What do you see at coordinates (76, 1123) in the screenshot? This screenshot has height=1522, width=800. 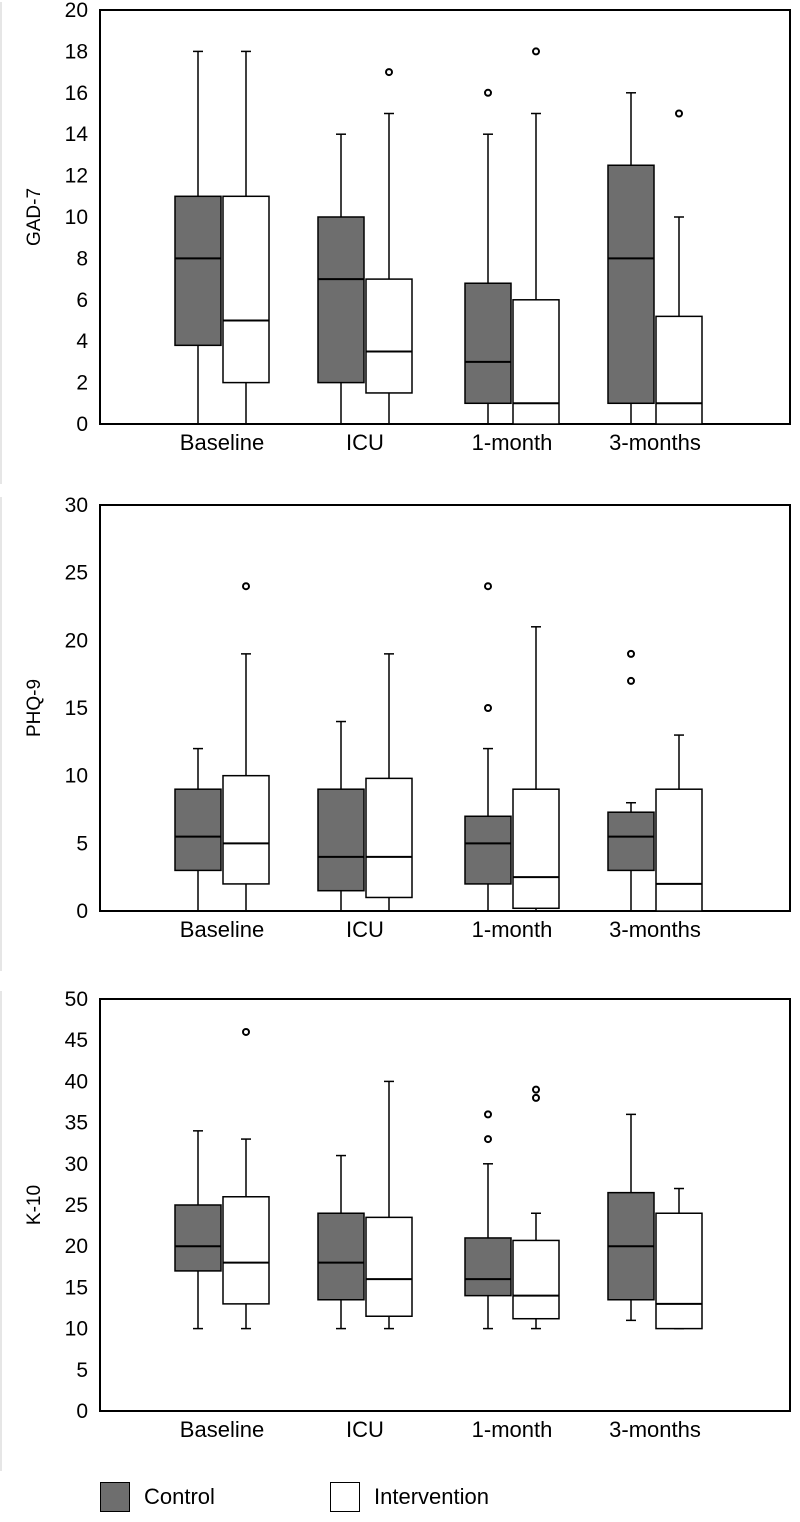 I see `y-tick-label: 35` at bounding box center [76, 1123].